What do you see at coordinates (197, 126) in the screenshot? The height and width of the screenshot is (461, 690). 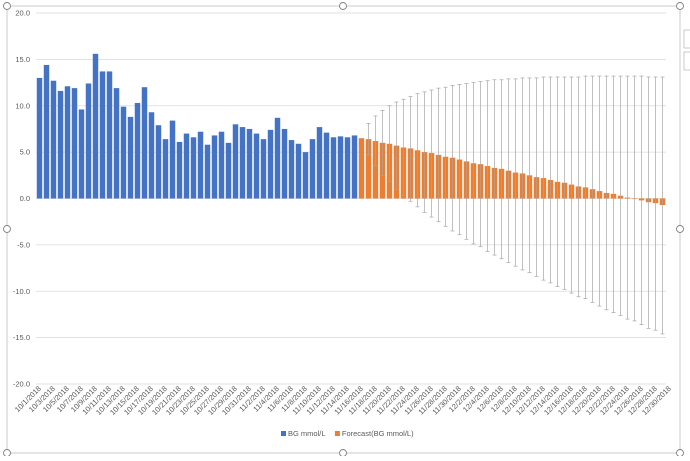 I see `bg-series` at bounding box center [197, 126].